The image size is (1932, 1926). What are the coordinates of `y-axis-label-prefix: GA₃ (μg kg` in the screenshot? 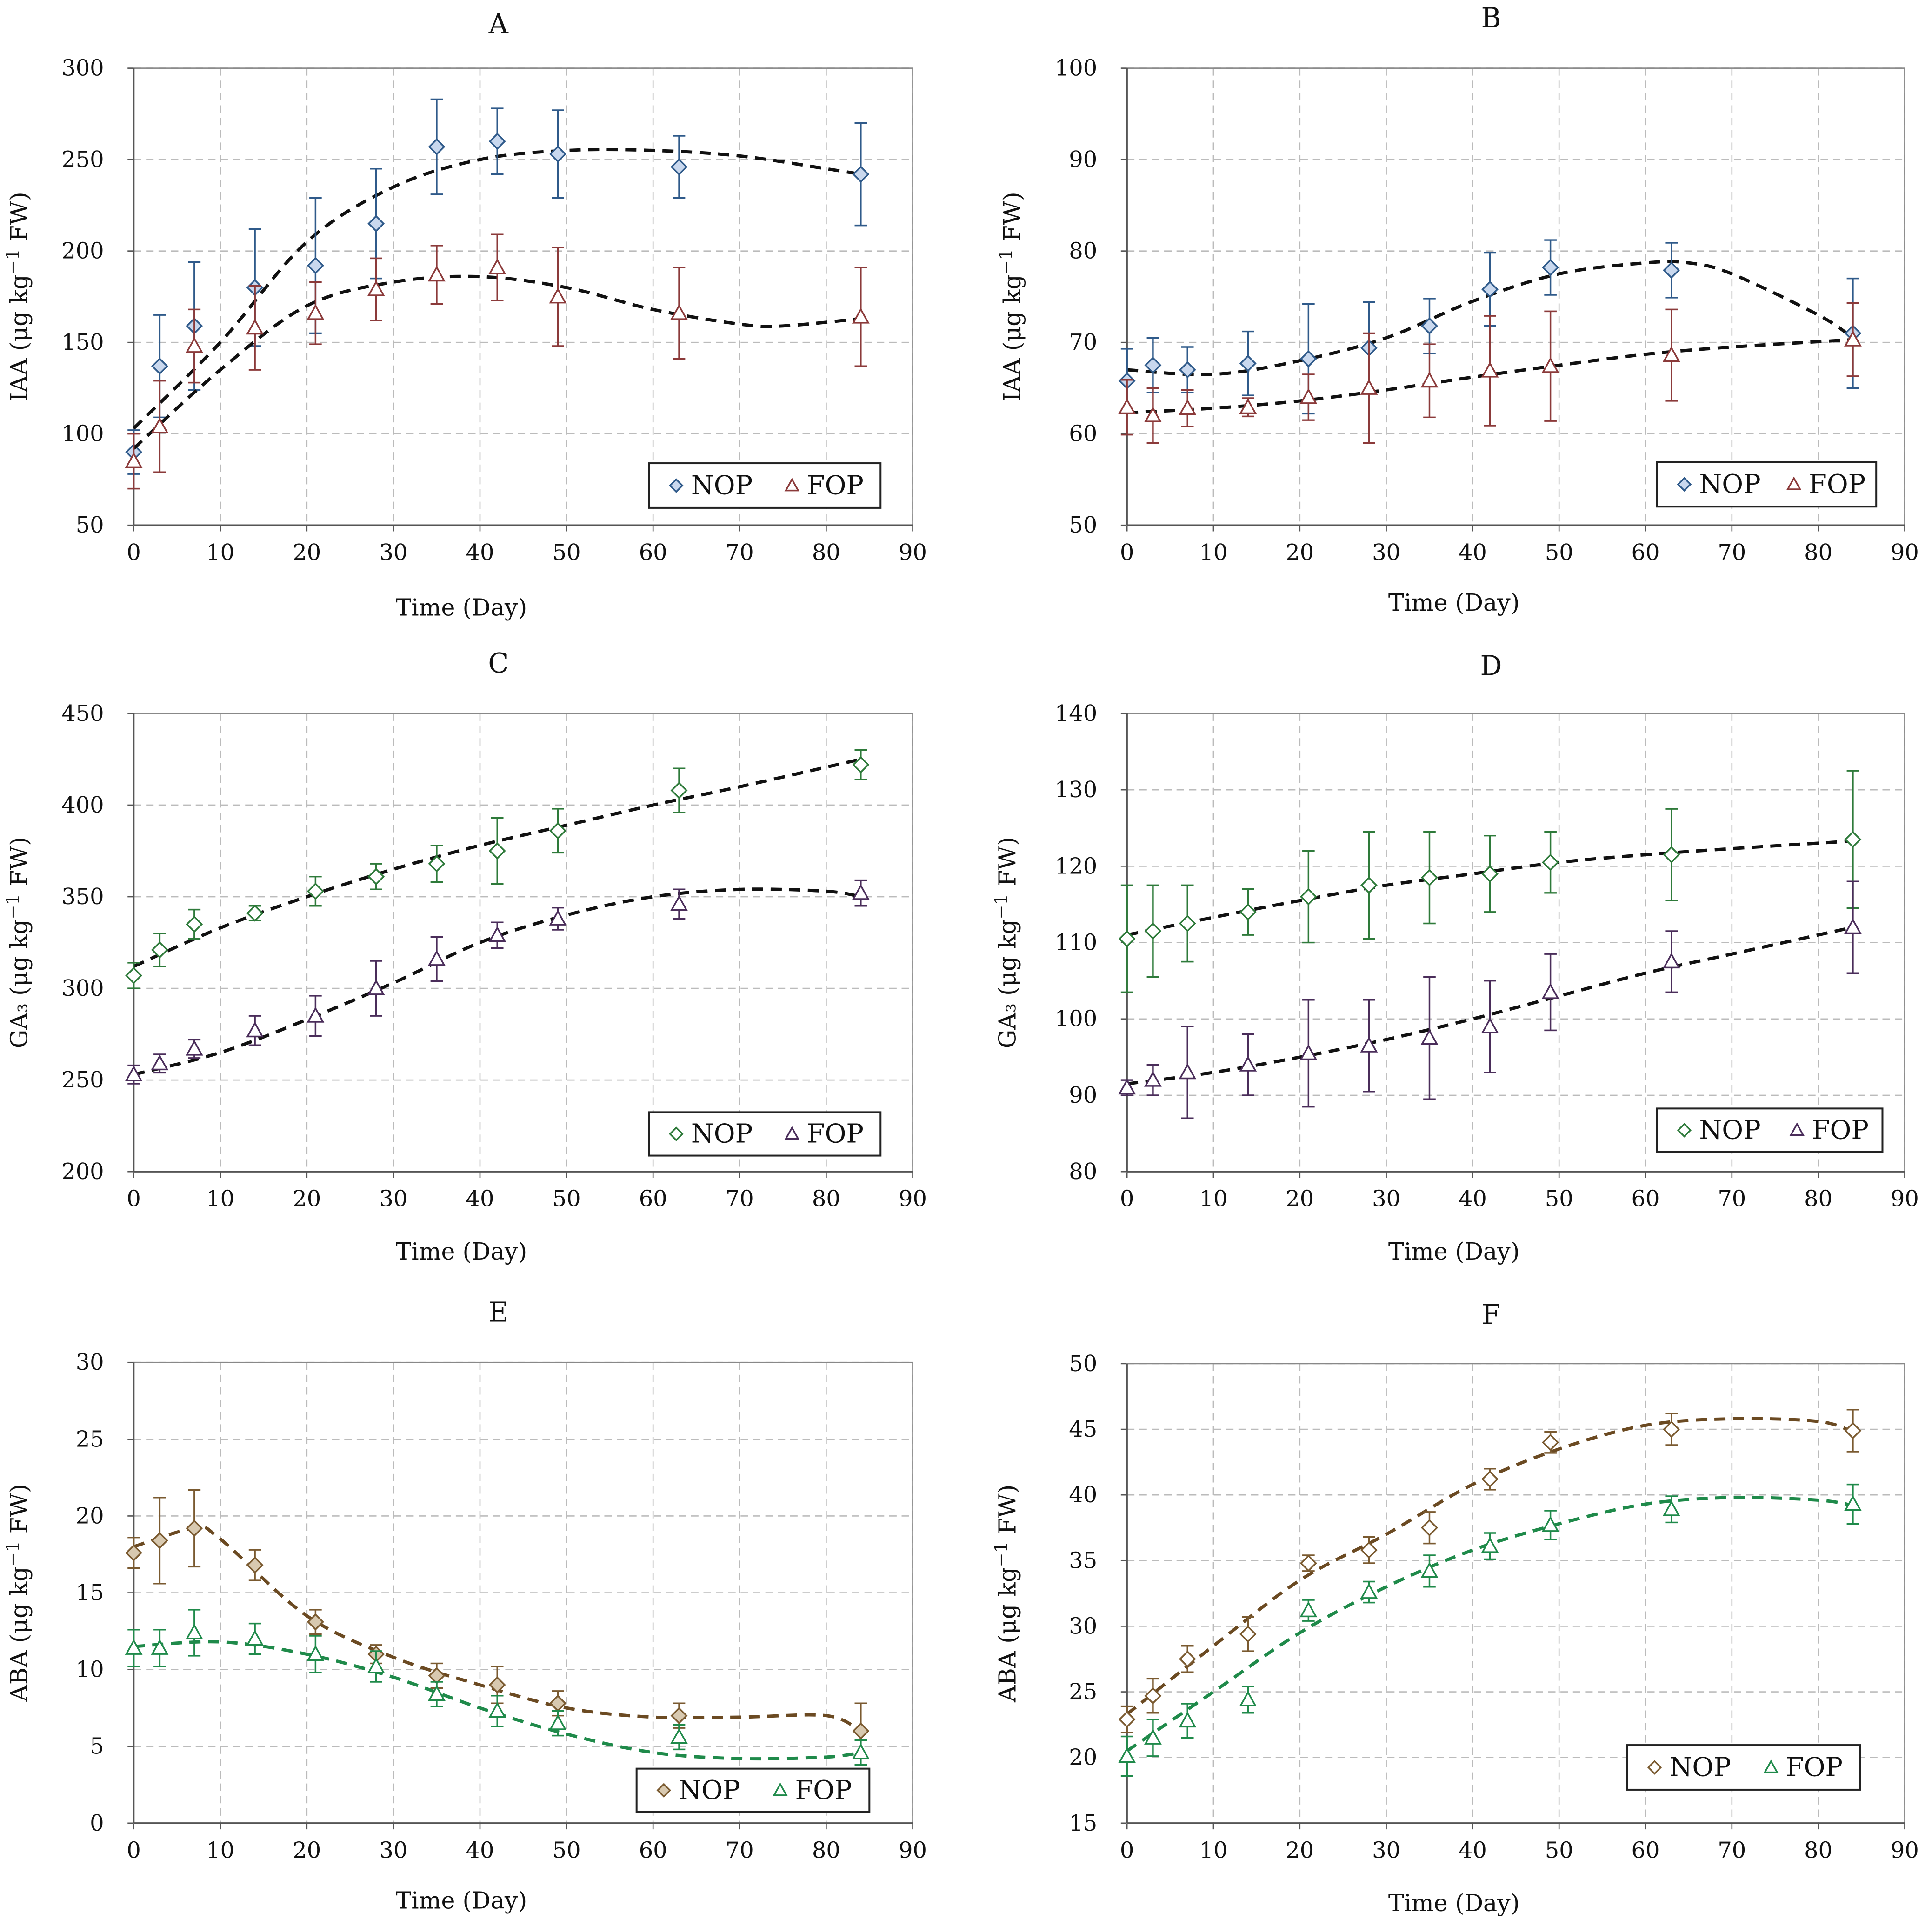 It's located at (19, 984).